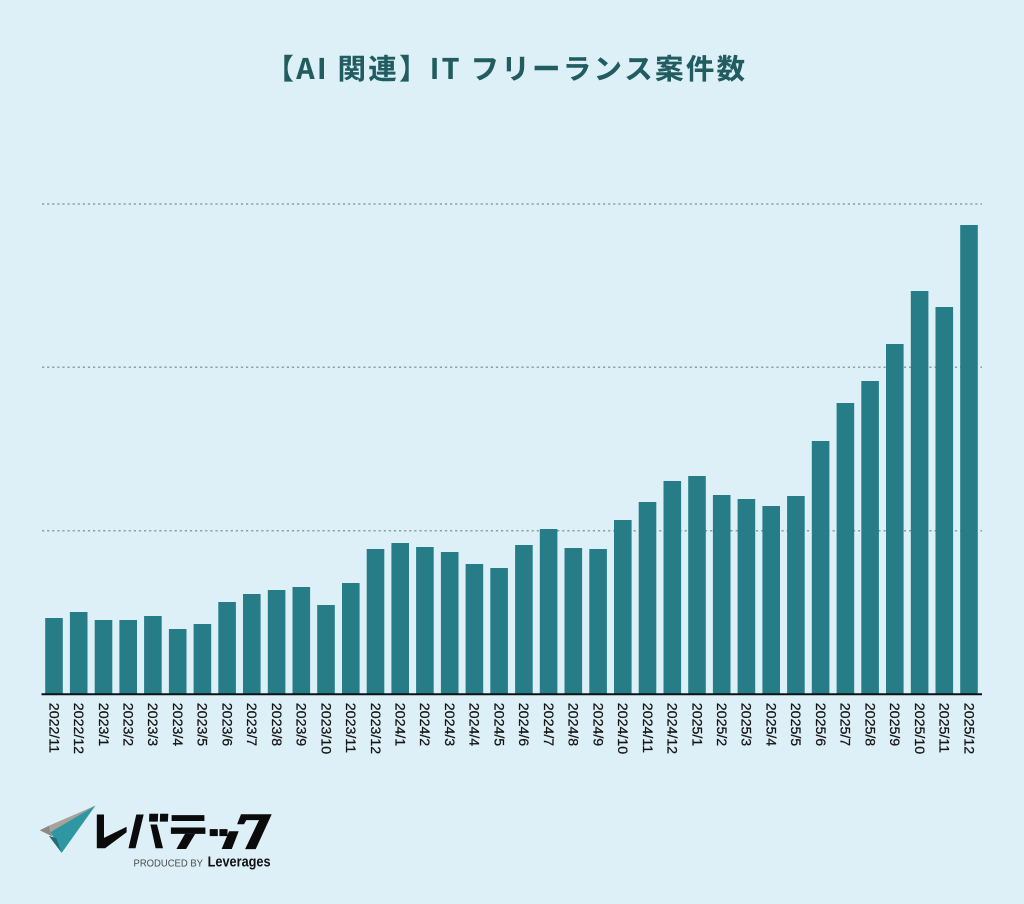 The height and width of the screenshot is (904, 1024). Describe the element at coordinates (350, 728) in the screenshot. I see `svg-text: 2023/11` at that location.